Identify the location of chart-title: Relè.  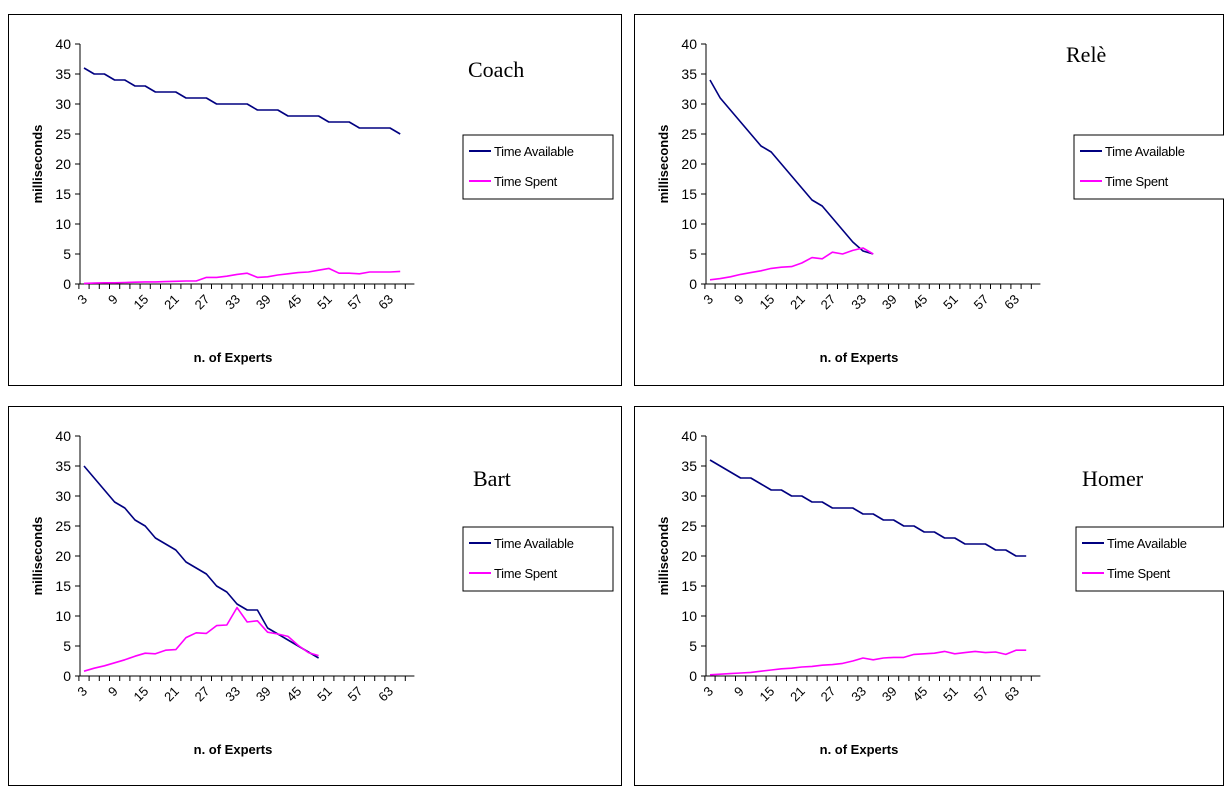
(1086, 54).